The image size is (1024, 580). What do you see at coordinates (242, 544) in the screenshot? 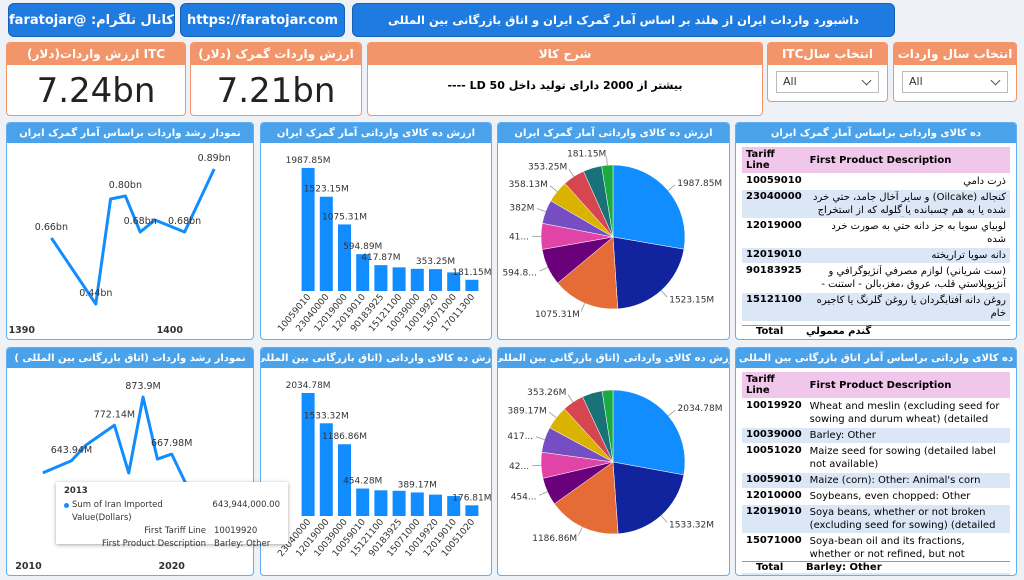
I see `tooltip-value: Barley: Other` at bounding box center [242, 544].